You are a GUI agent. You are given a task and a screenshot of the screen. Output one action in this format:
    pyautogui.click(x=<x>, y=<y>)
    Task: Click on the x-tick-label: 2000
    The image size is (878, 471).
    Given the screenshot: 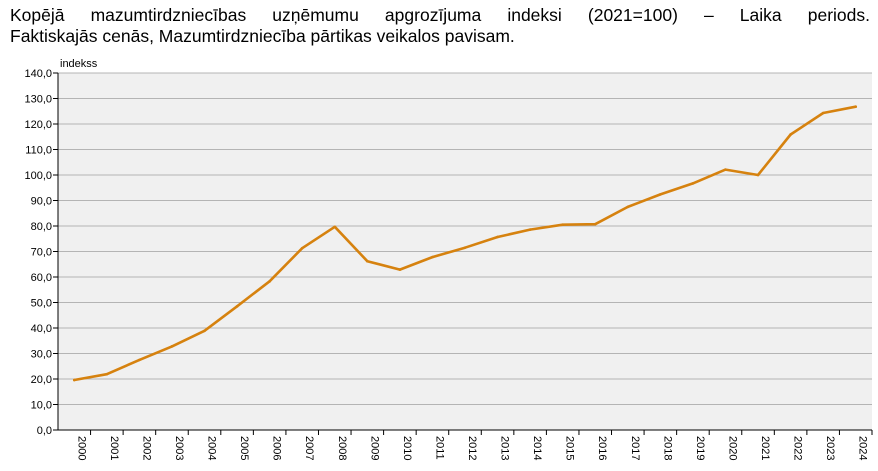 What is the action you would take?
    pyautogui.click(x=81, y=448)
    